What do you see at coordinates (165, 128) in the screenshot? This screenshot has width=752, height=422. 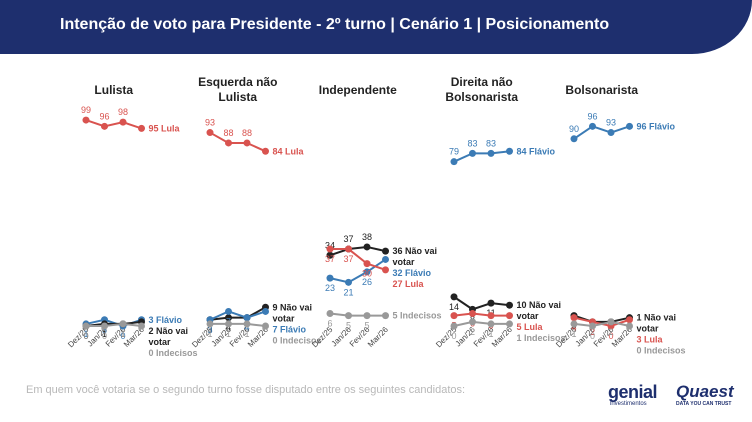 I see `end-label-0-0-0: 95 Lula` at bounding box center [165, 128].